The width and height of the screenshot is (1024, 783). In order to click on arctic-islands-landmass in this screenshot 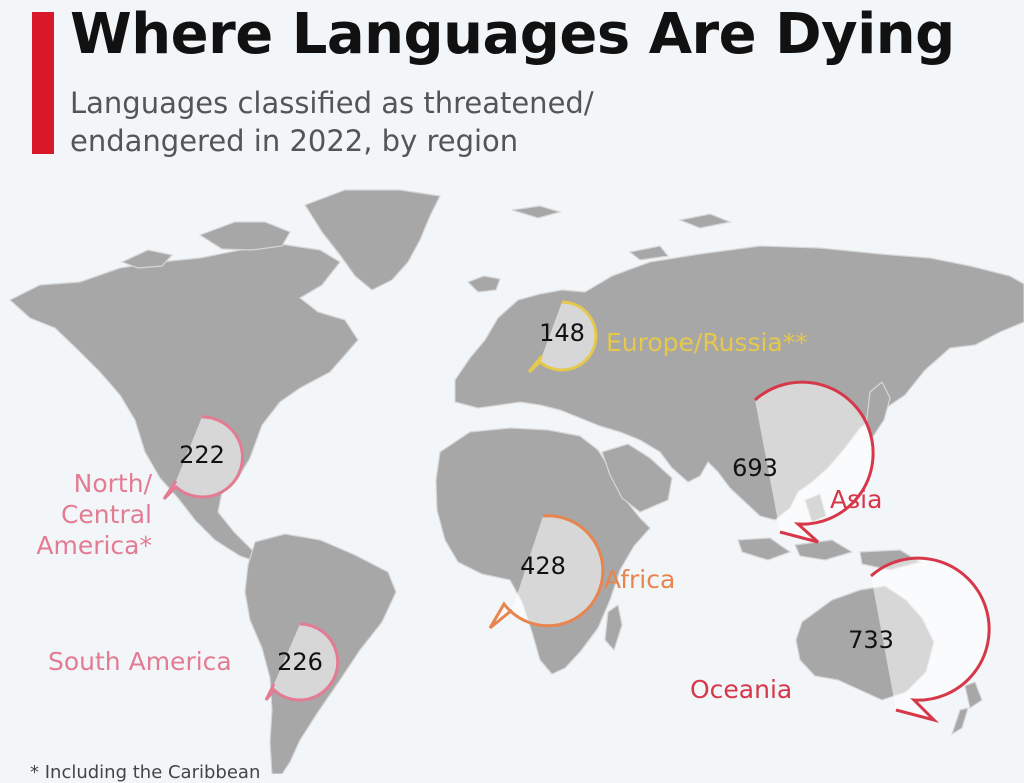, I will do `click(205, 245)`.